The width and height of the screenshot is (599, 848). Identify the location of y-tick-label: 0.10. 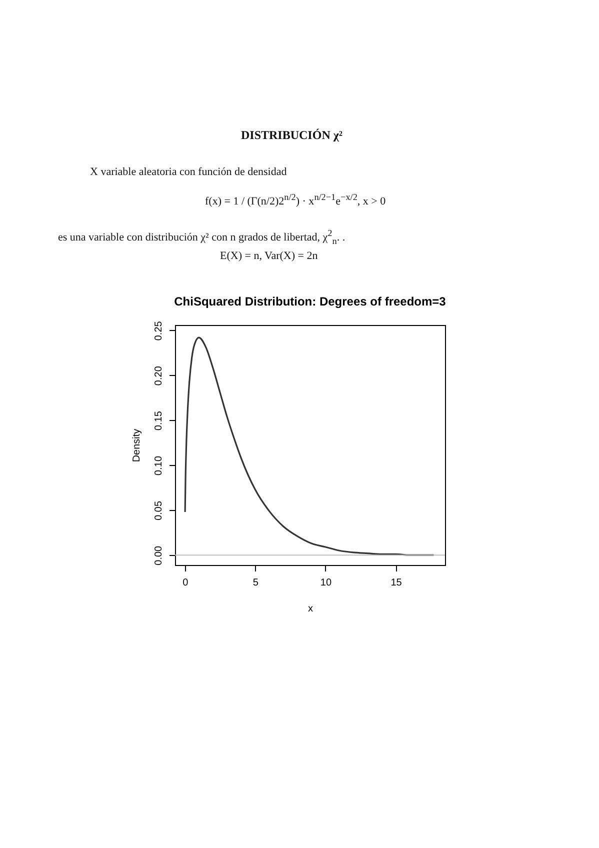
(159, 466).